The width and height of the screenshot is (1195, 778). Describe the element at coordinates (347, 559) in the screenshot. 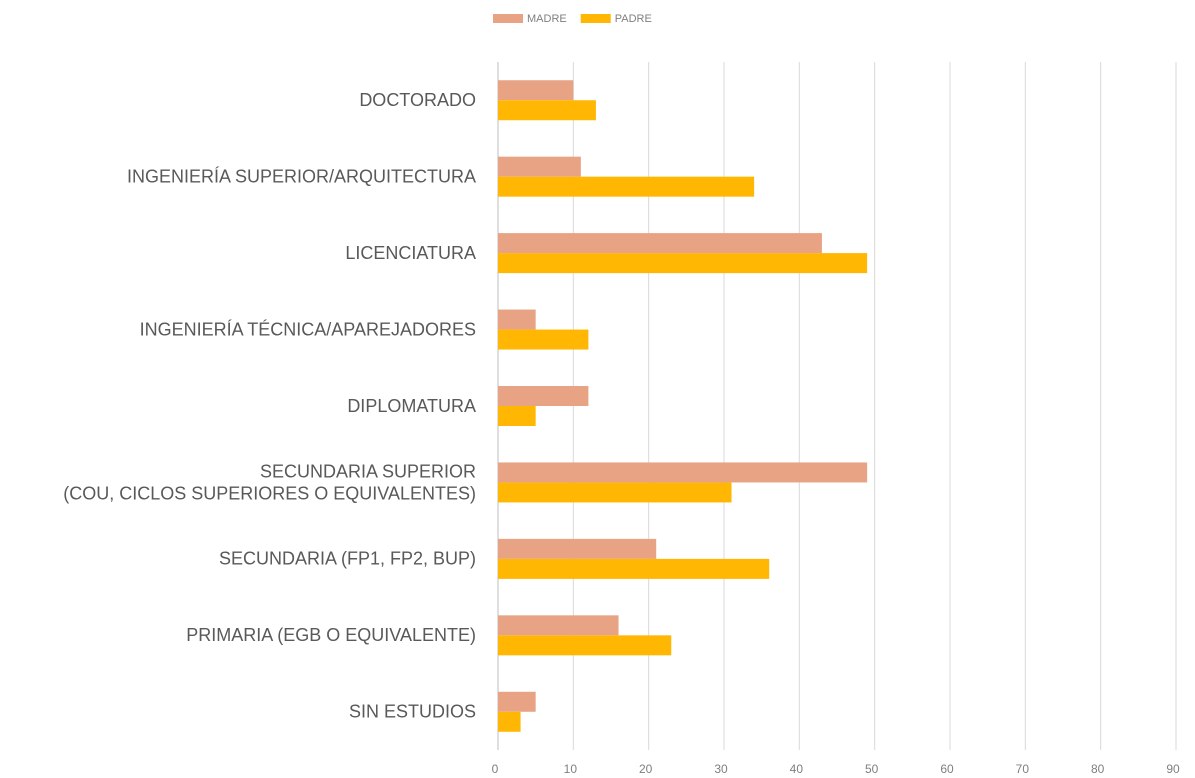

I see `category-label: SECUNDARIA (FP1, FP2, BUP)` at that location.